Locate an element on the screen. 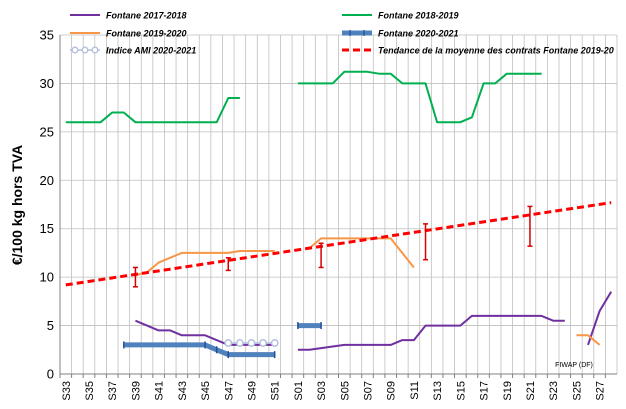 The width and height of the screenshot is (626, 409). x-tick-label: S39 is located at coordinates (136, 391).